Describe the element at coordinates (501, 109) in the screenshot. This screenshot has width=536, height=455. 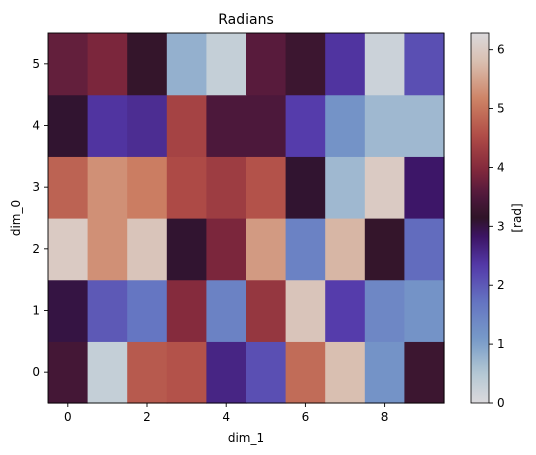
I see `colorbar-tick-label: 5` at that location.